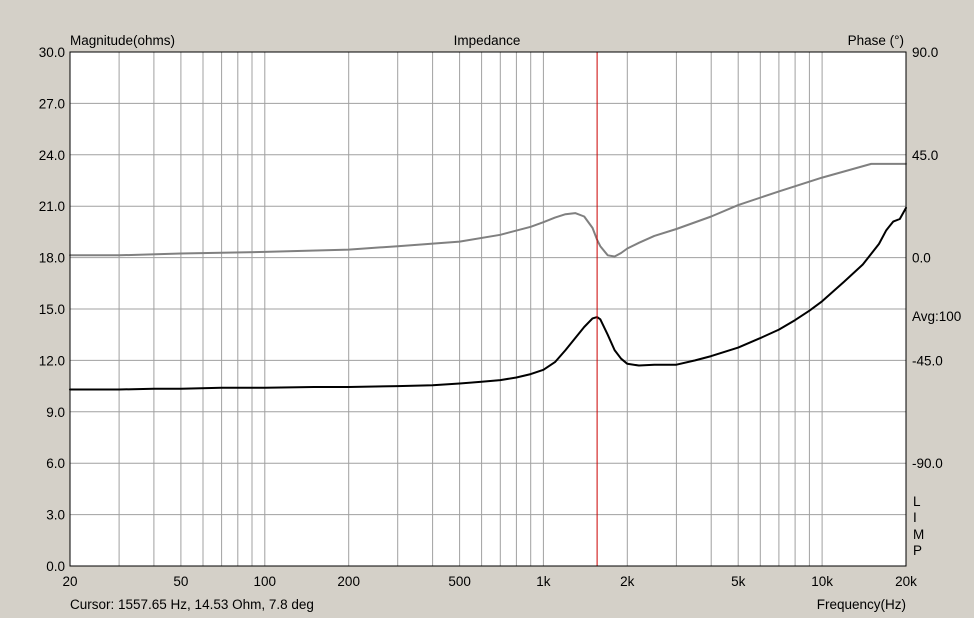 The width and height of the screenshot is (974, 618). Describe the element at coordinates (52, 309) in the screenshot. I see `magnitude-tick-label: 15.0` at that location.